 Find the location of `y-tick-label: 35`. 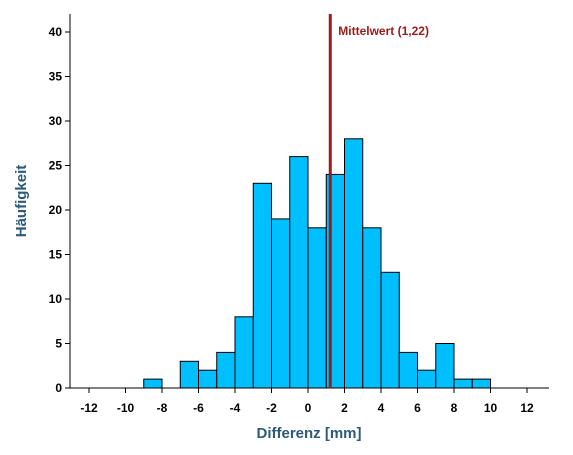

y-tick-label: 35 is located at coordinates (56, 77).